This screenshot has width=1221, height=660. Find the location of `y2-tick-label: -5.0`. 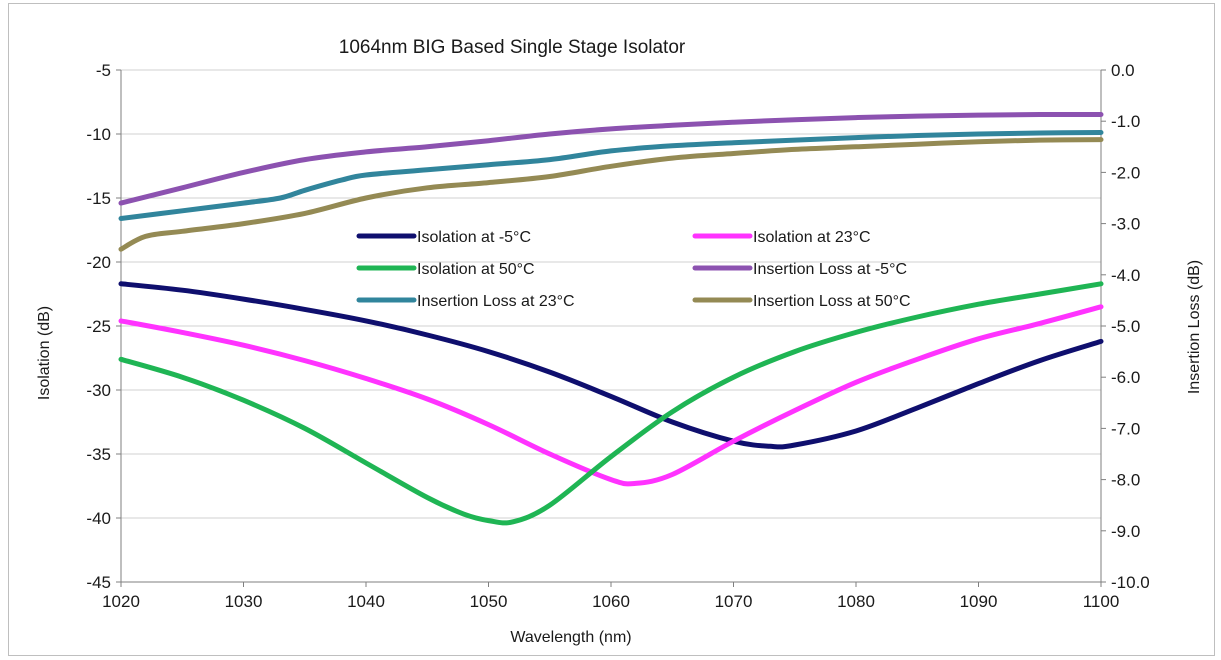

y2-tick-label: -5.0 is located at coordinates (1125, 326).